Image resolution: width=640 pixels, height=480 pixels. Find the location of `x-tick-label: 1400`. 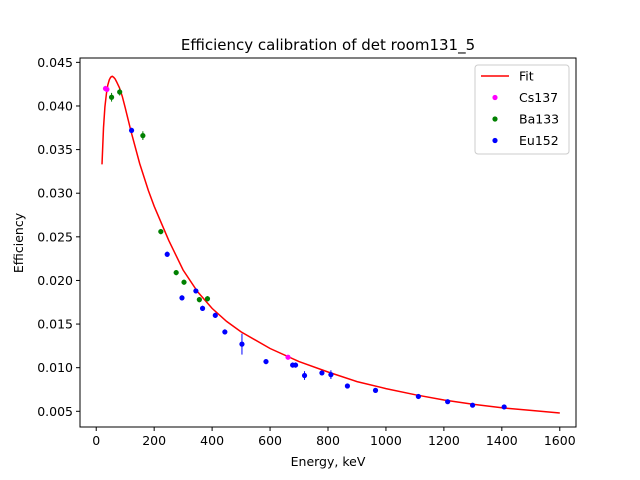

x-tick-label: 1400 is located at coordinates (502, 440).